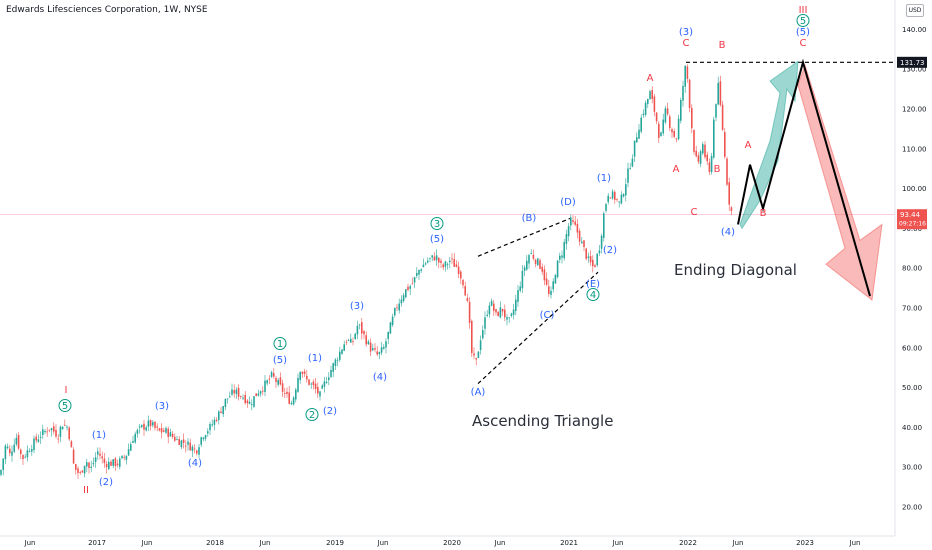 The image size is (932, 550). What do you see at coordinates (914, 30) in the screenshot?
I see `y-tick-label: 140.00` at bounding box center [914, 30].